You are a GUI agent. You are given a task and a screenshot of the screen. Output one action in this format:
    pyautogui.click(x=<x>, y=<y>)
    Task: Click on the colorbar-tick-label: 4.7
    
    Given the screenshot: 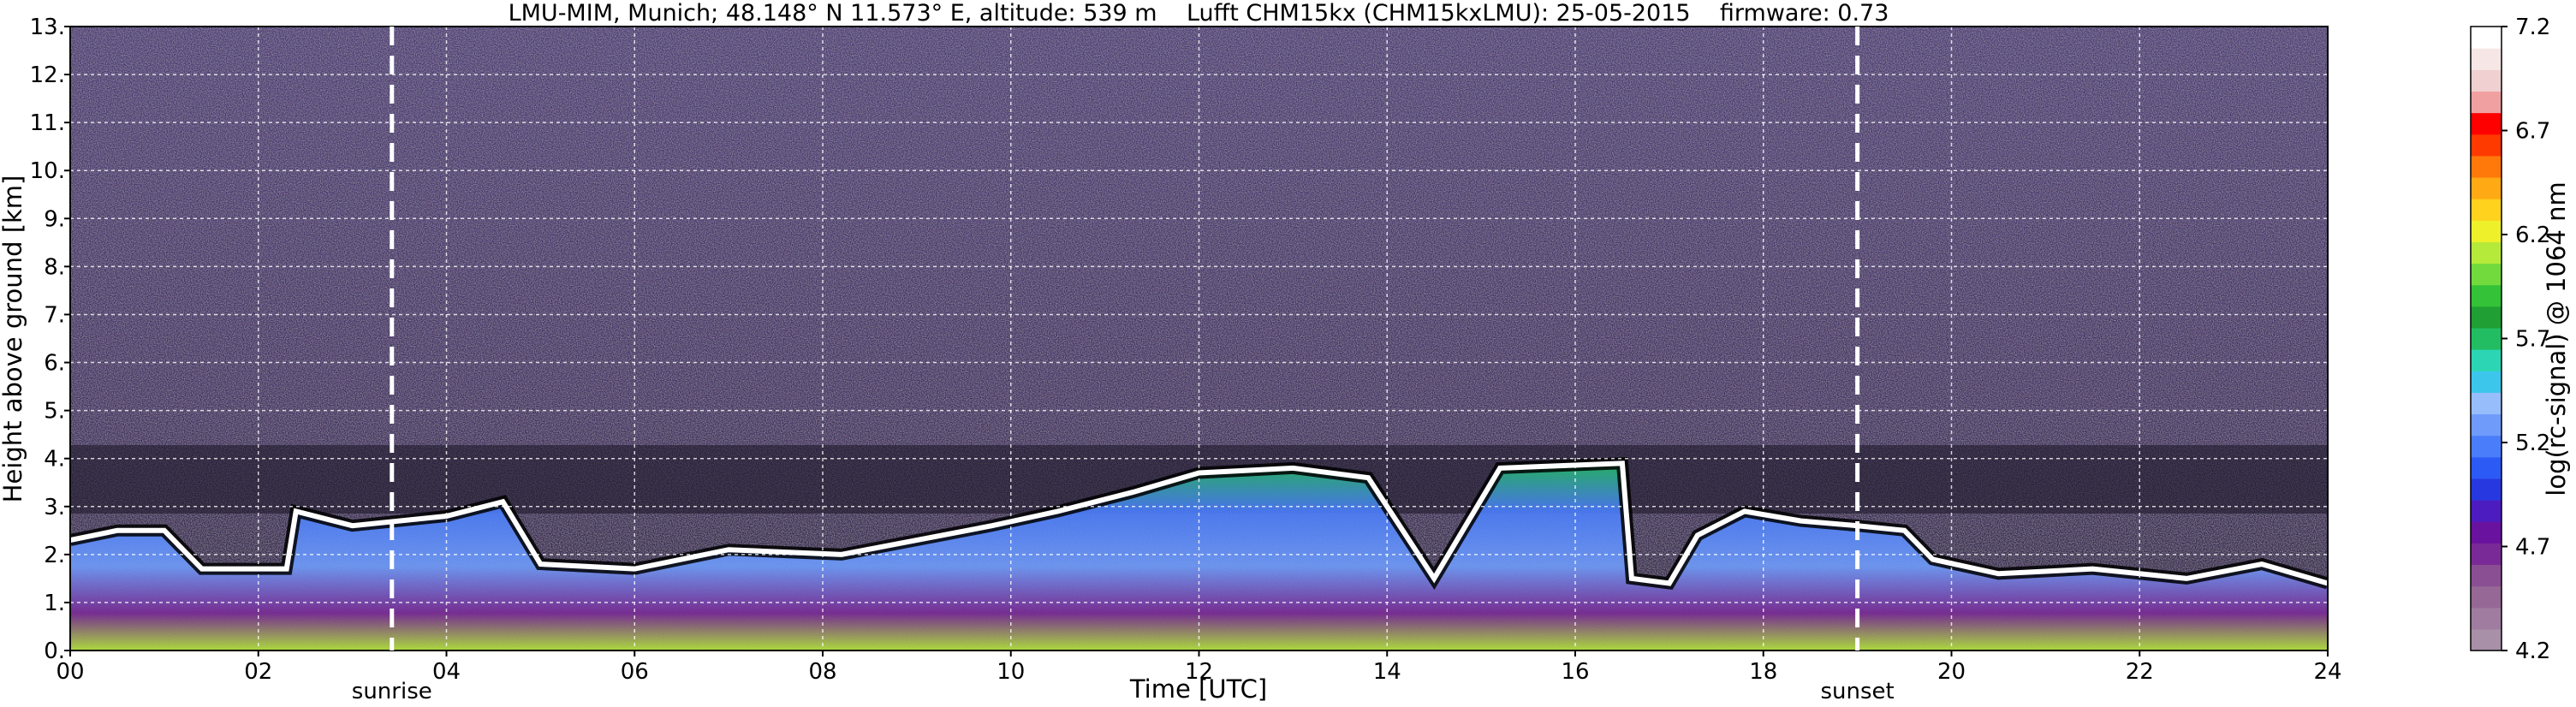 What is the action you would take?
    pyautogui.click(x=2533, y=548)
    